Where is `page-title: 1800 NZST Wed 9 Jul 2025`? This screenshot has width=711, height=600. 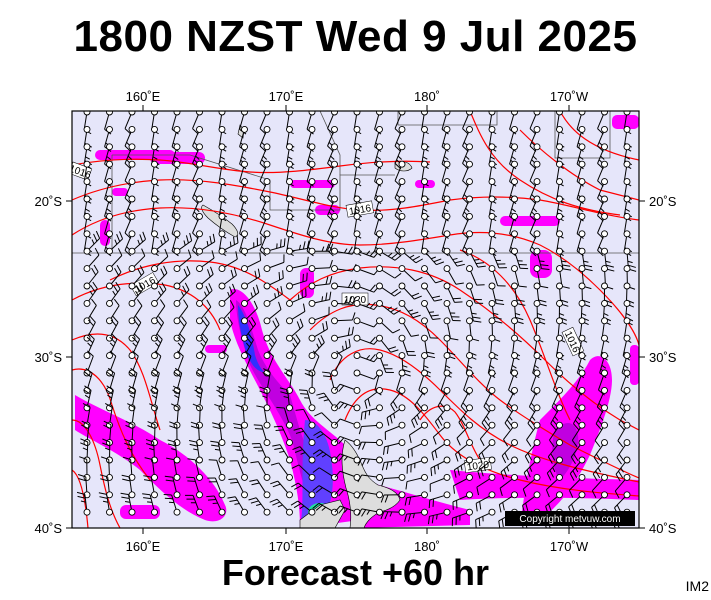 page-title: 1800 NZST Wed 9 Jul 2025 is located at coordinates (355, 36).